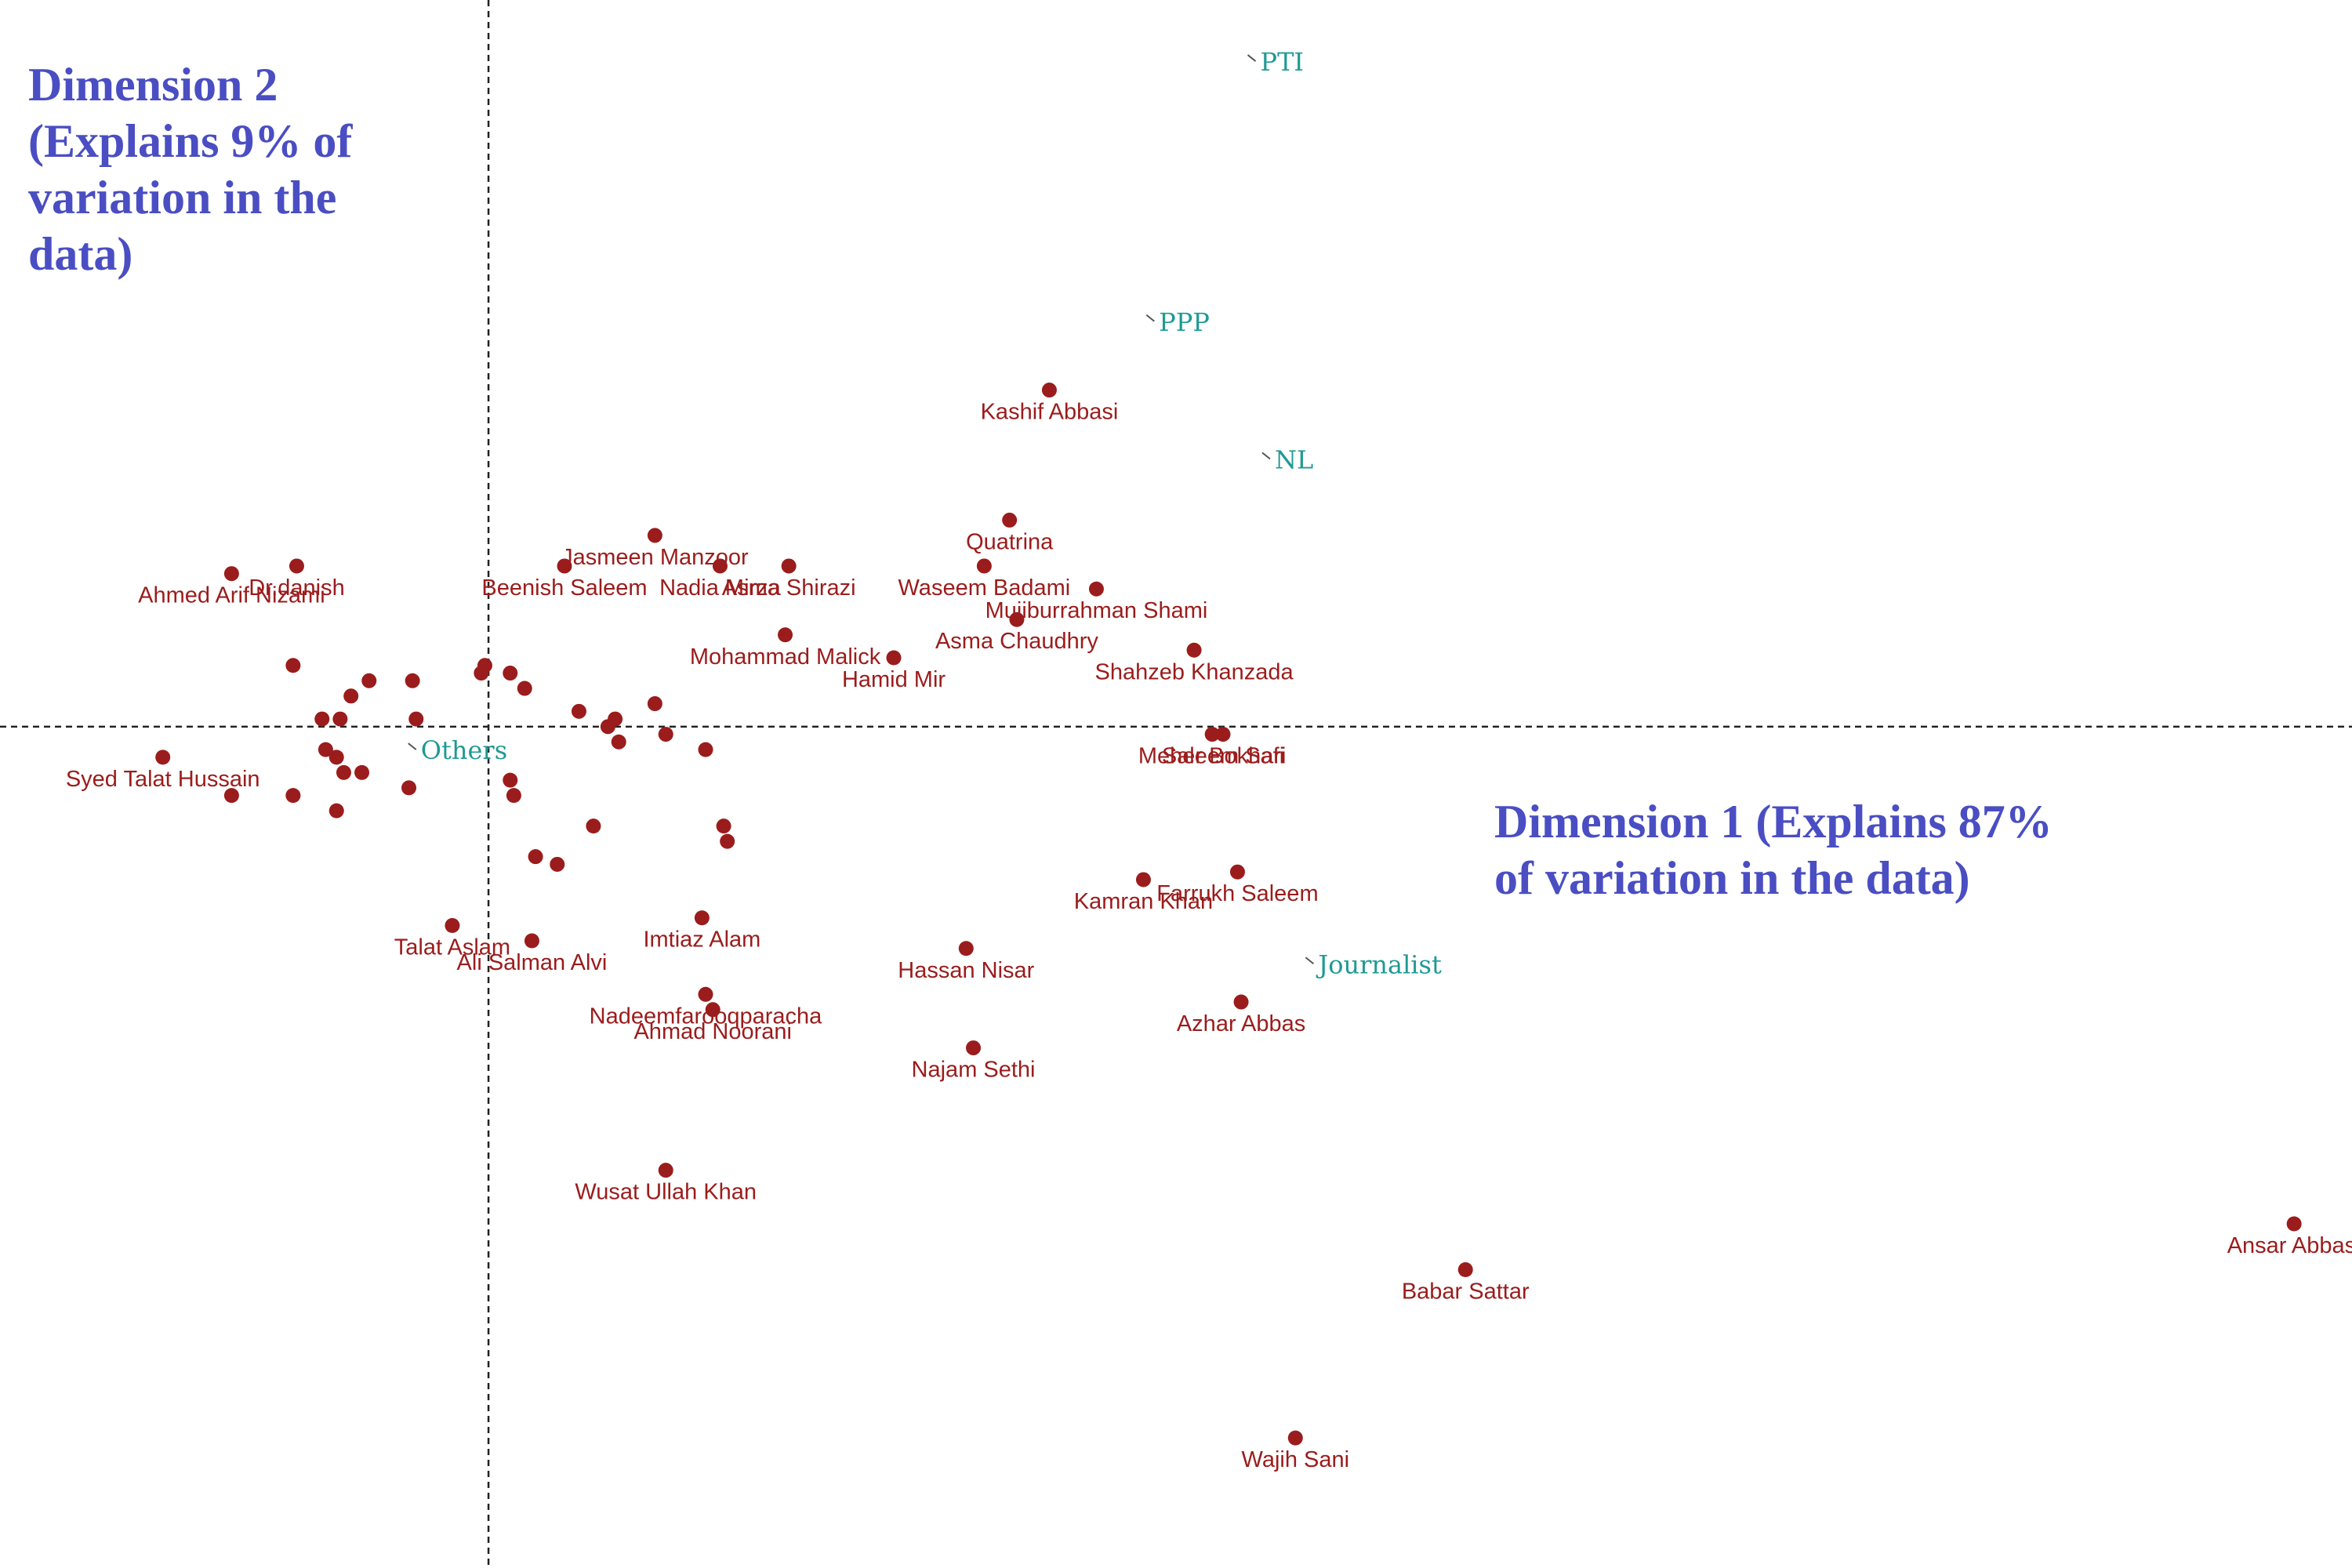 This screenshot has height=1568, width=2352. I want to click on point-label: Asma Shirazi, so click(789, 588).